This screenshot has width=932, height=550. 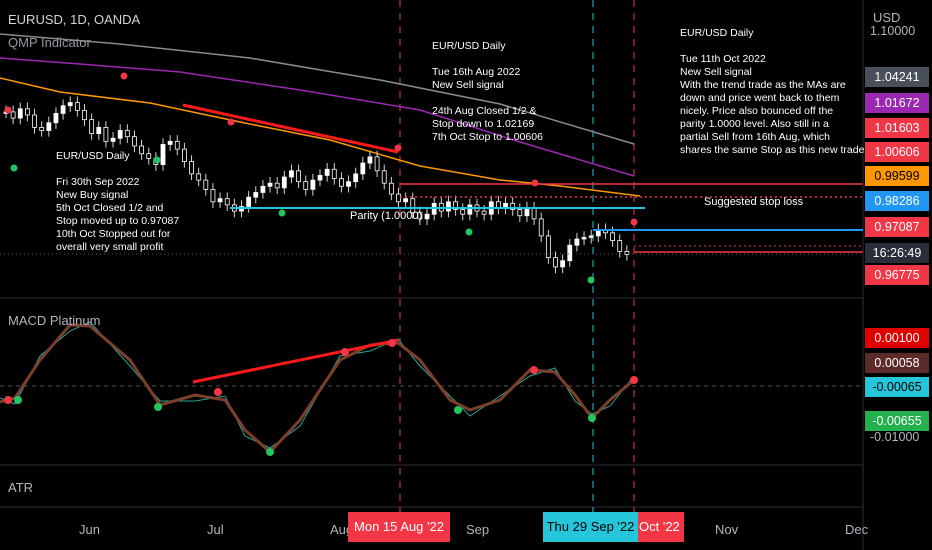 I want to click on symbol-title: EURUSD, 1D, OANDA, so click(x=74, y=19).